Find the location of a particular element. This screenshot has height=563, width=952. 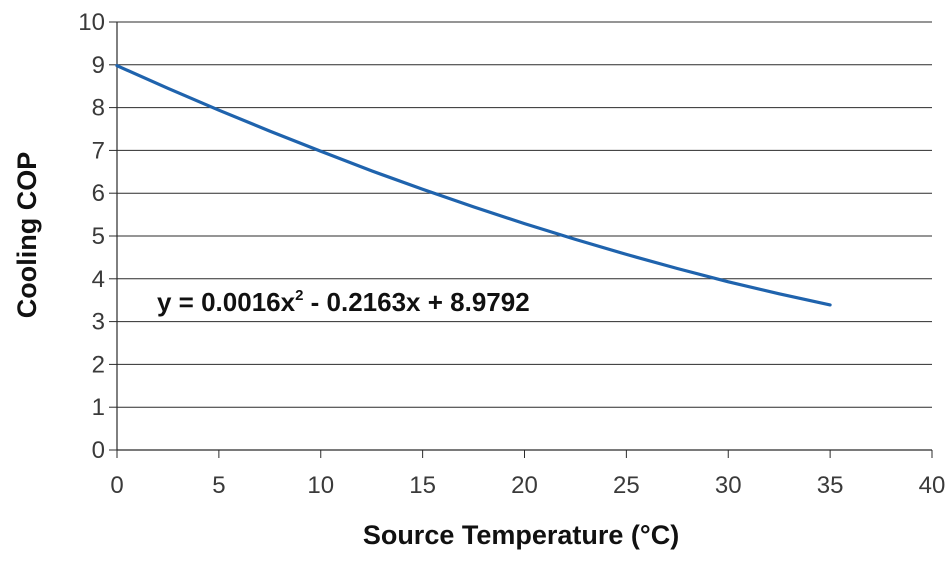

x-tick-label-5: 5 is located at coordinates (218, 485).